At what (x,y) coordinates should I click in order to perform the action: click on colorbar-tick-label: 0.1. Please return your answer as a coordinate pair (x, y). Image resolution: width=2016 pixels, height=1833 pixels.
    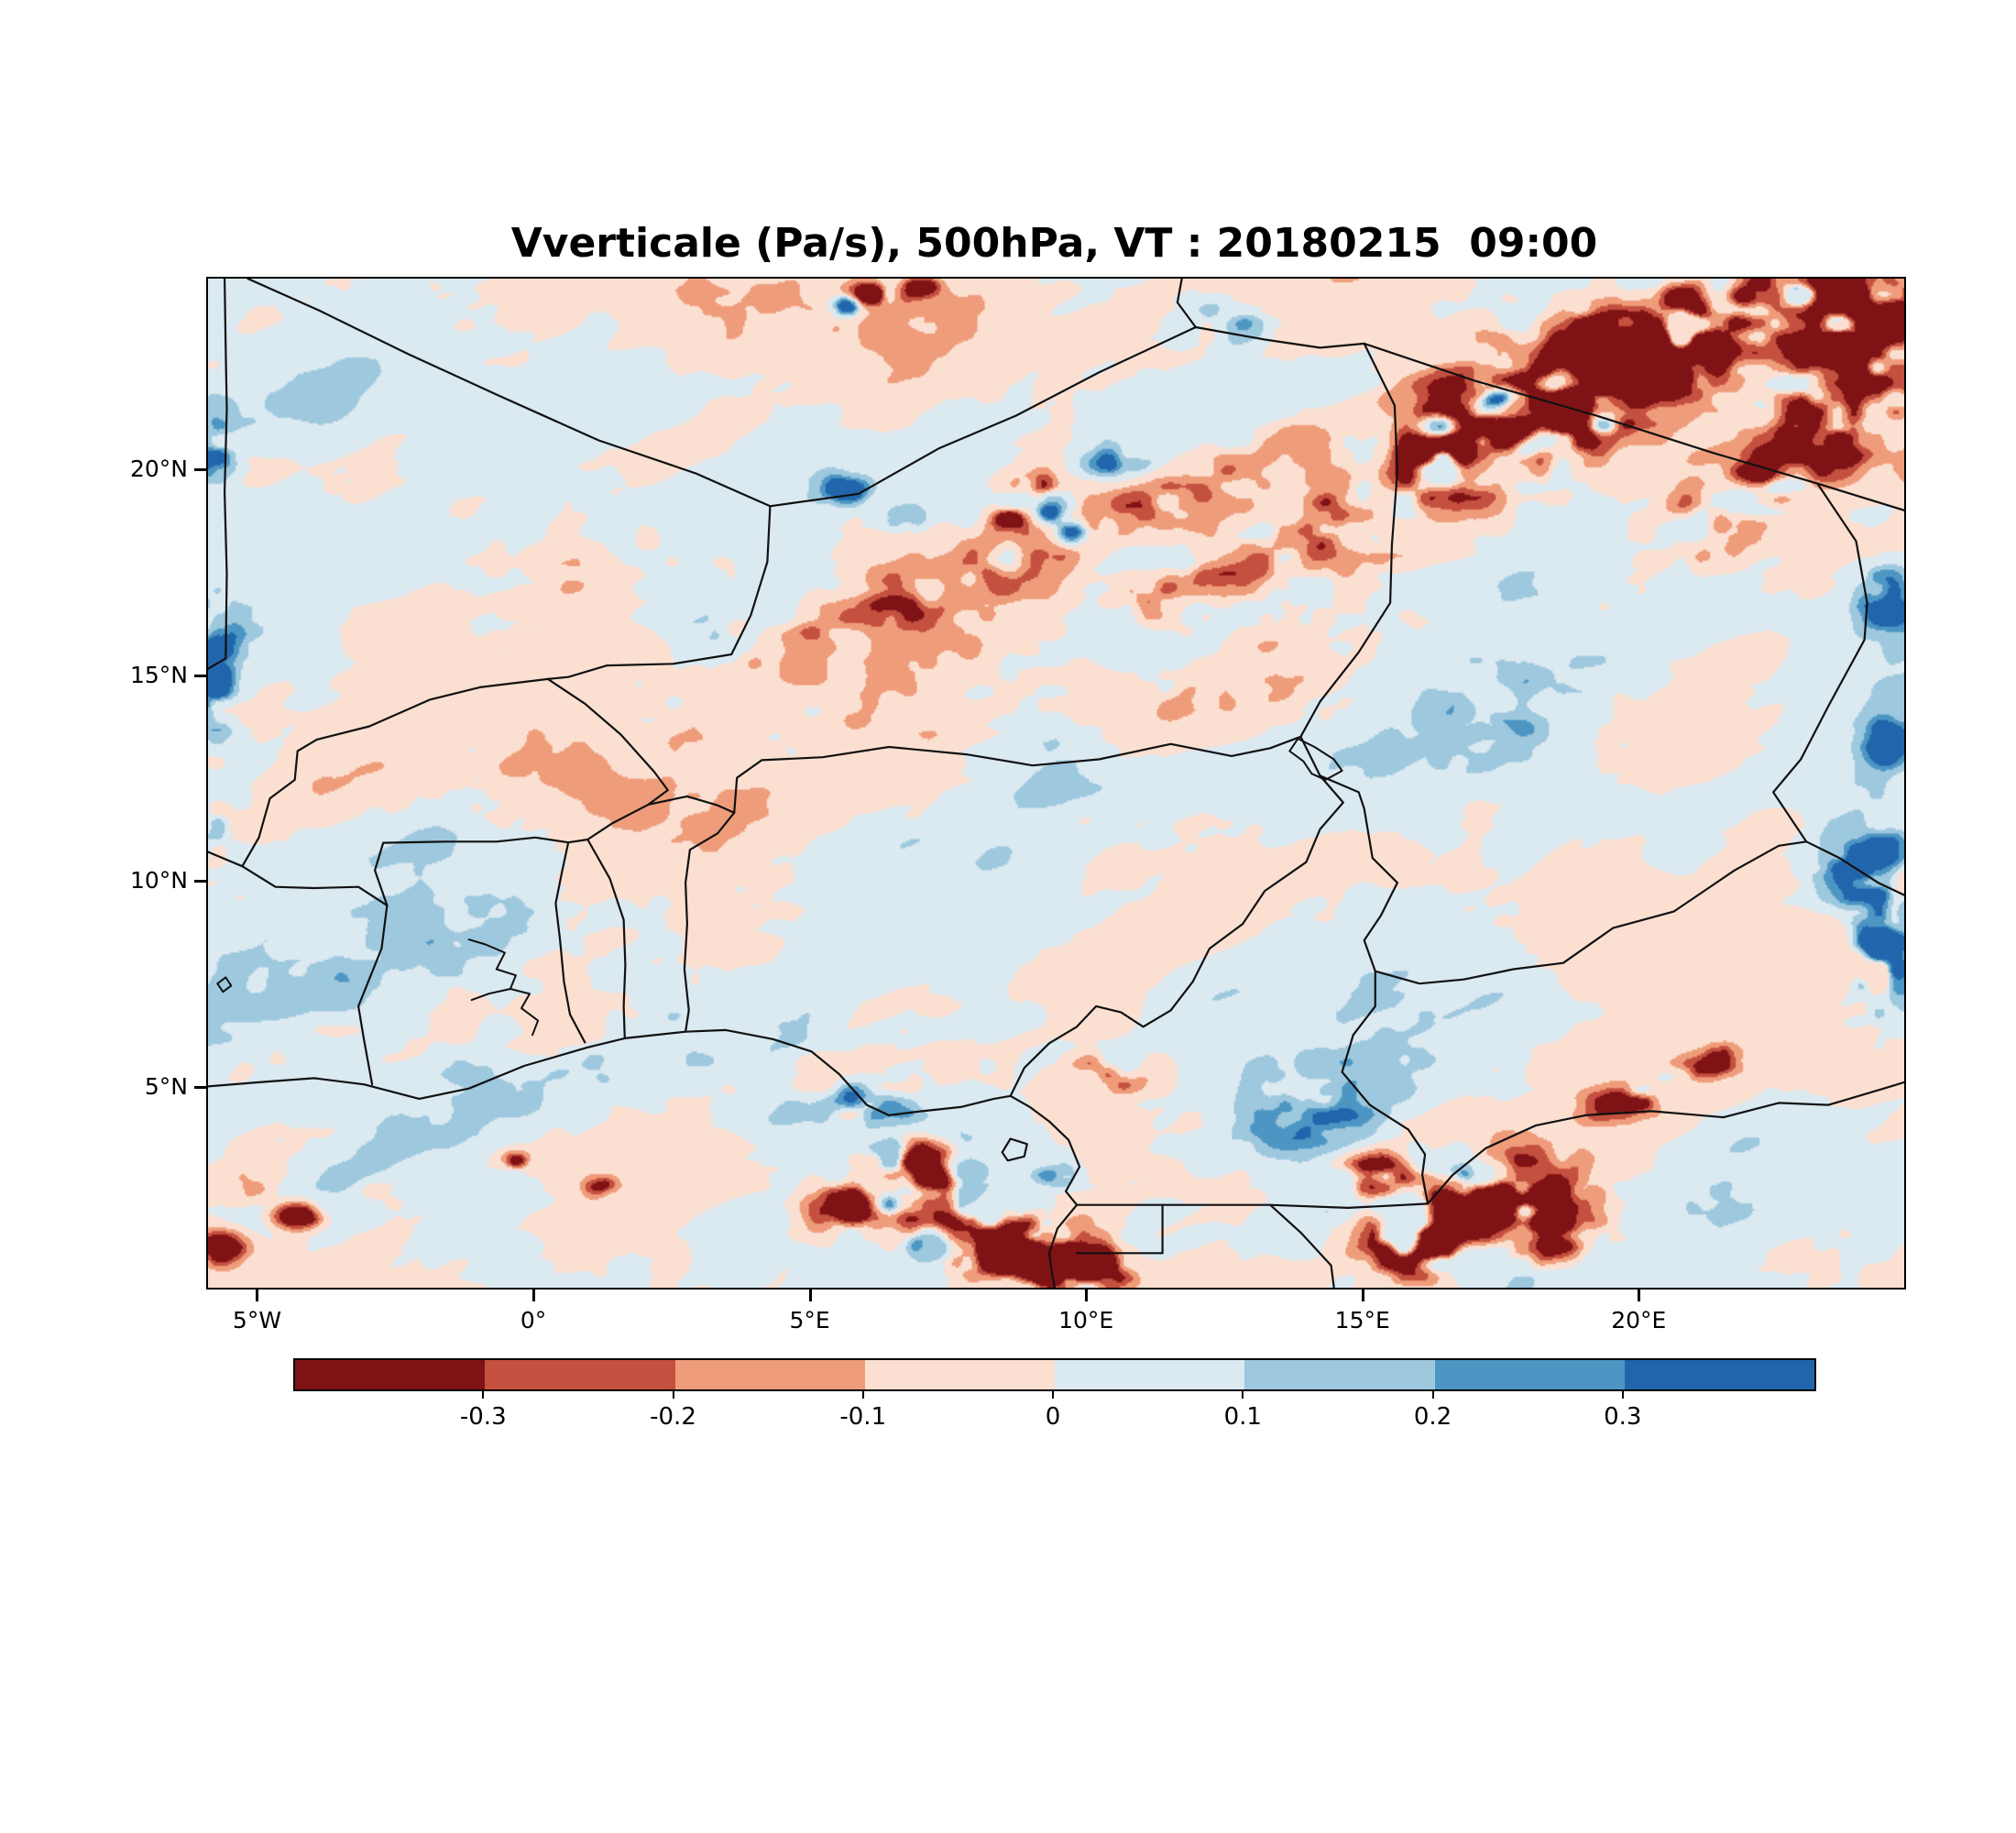
    Looking at the image, I should click on (1242, 1417).